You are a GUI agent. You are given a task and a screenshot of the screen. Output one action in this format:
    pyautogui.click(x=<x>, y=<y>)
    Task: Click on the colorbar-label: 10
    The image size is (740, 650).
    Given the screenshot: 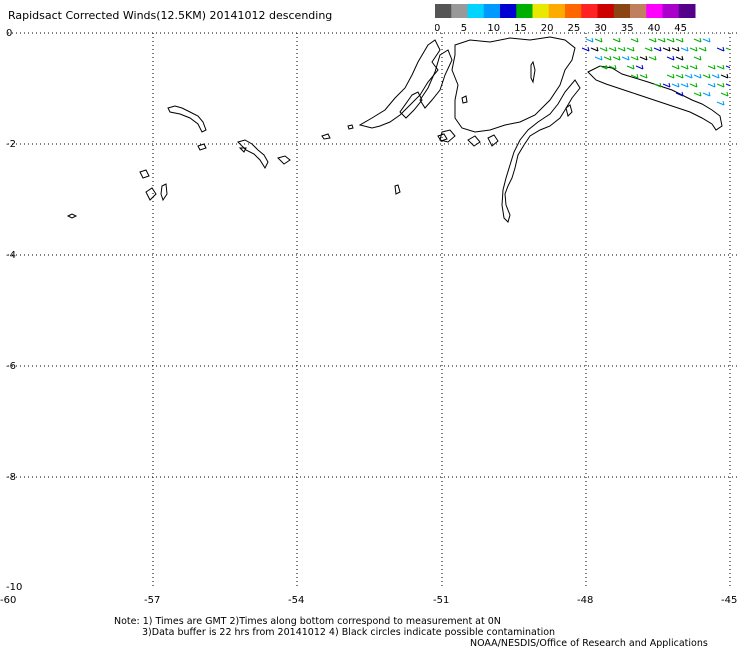 What is the action you would take?
    pyautogui.click(x=493, y=28)
    